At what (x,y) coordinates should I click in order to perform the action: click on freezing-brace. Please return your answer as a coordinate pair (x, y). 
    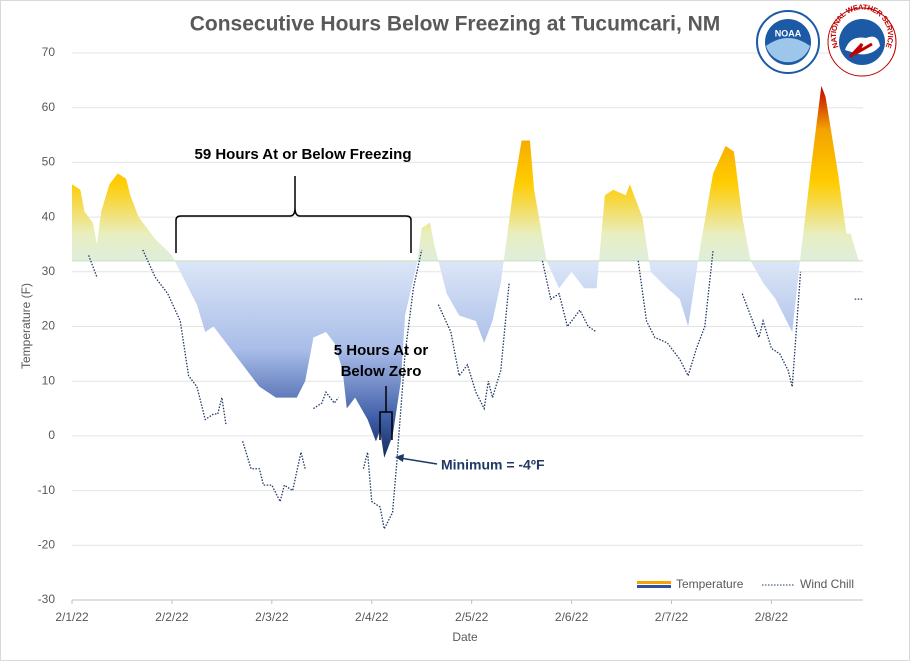
    Looking at the image, I should click on (293, 214).